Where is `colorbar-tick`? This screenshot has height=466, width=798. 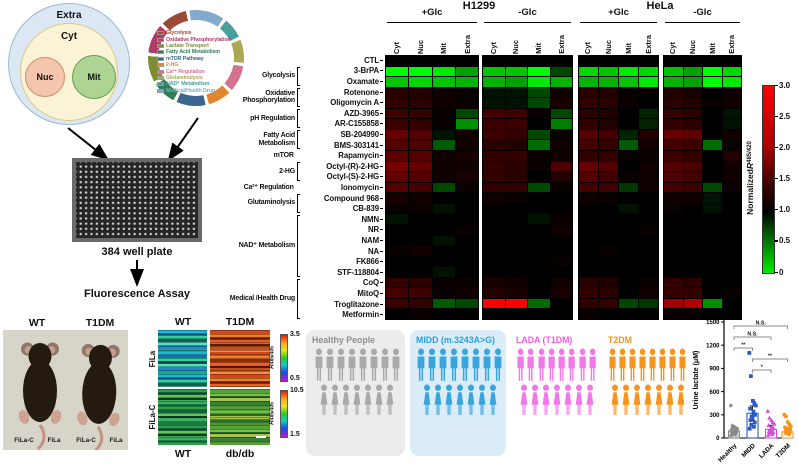
colorbar-tick is located at coordinates (776, 179).